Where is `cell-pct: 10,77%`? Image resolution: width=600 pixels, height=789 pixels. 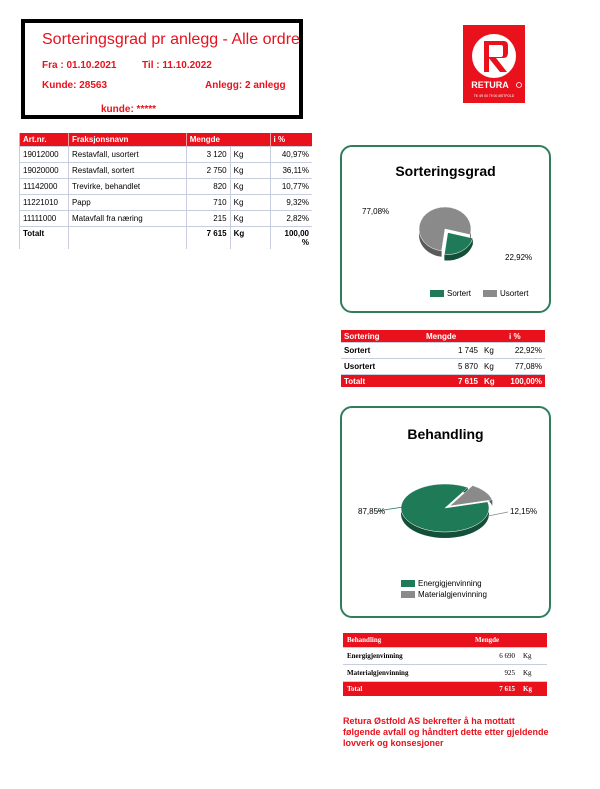
cell-pct: 10,77% is located at coordinates (290, 186).